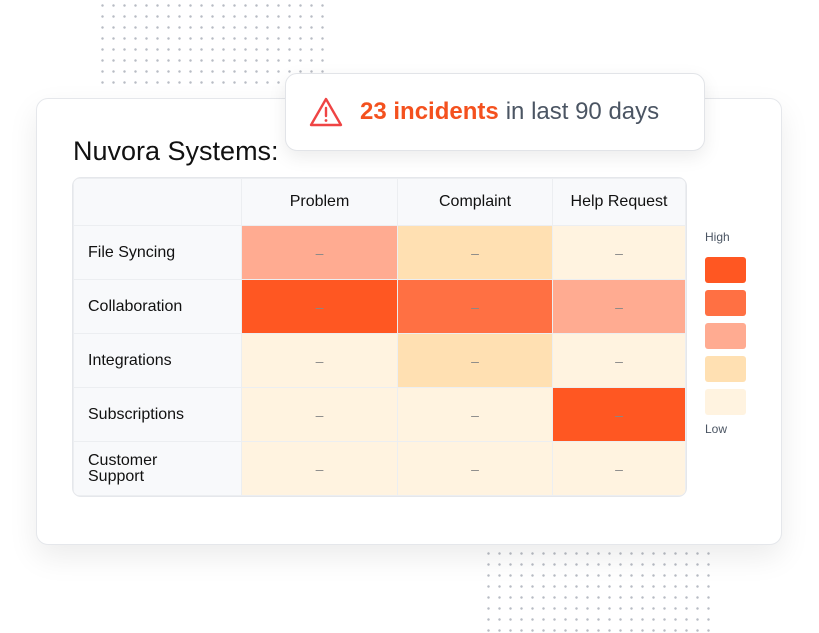 The height and width of the screenshot is (633, 819). I want to click on corner-header, so click(157, 202).